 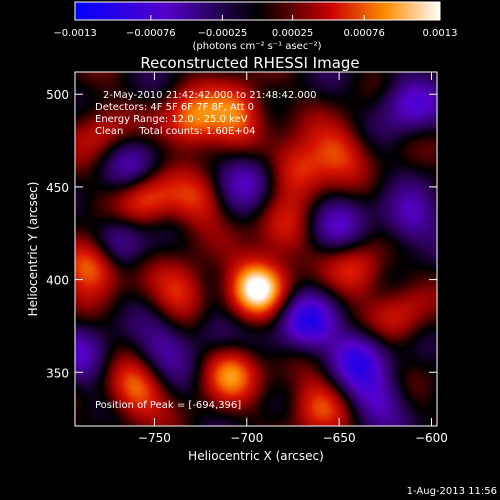 I want to click on annotation-energy-range: Energy Range: 12.0 - 25.0 keV, so click(x=171, y=119).